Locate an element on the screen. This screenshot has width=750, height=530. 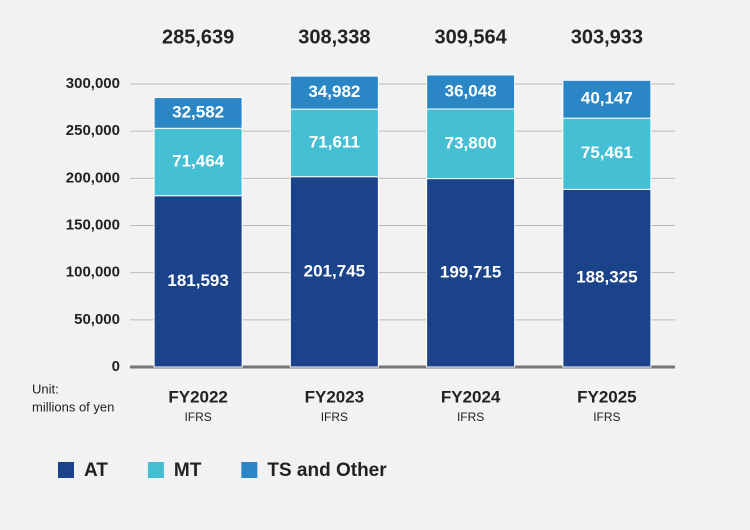
y-tick-label: 50,000 is located at coordinates (97, 319).